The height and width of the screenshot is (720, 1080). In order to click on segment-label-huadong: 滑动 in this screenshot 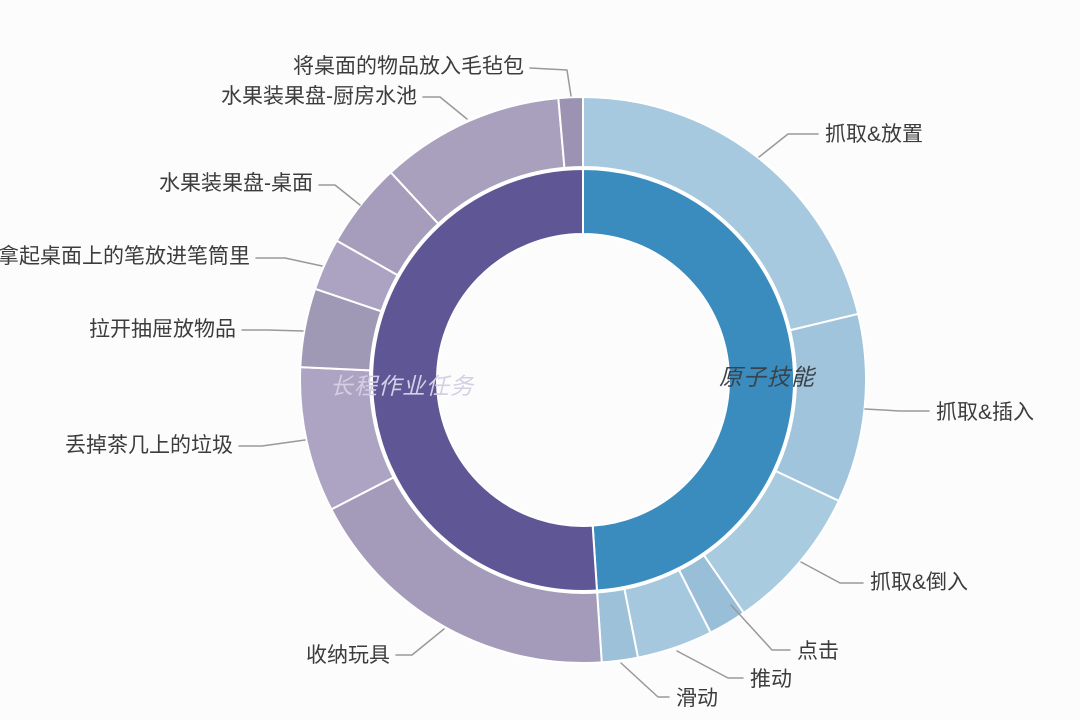, I will do `click(697, 698)`.